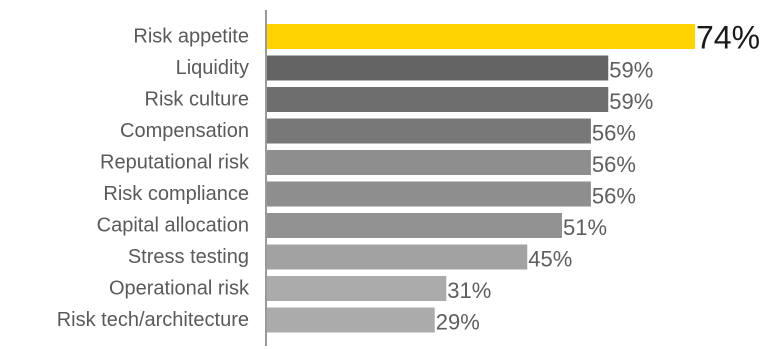 The width and height of the screenshot is (771, 349). I want to click on value-label: 29%, so click(458, 322).